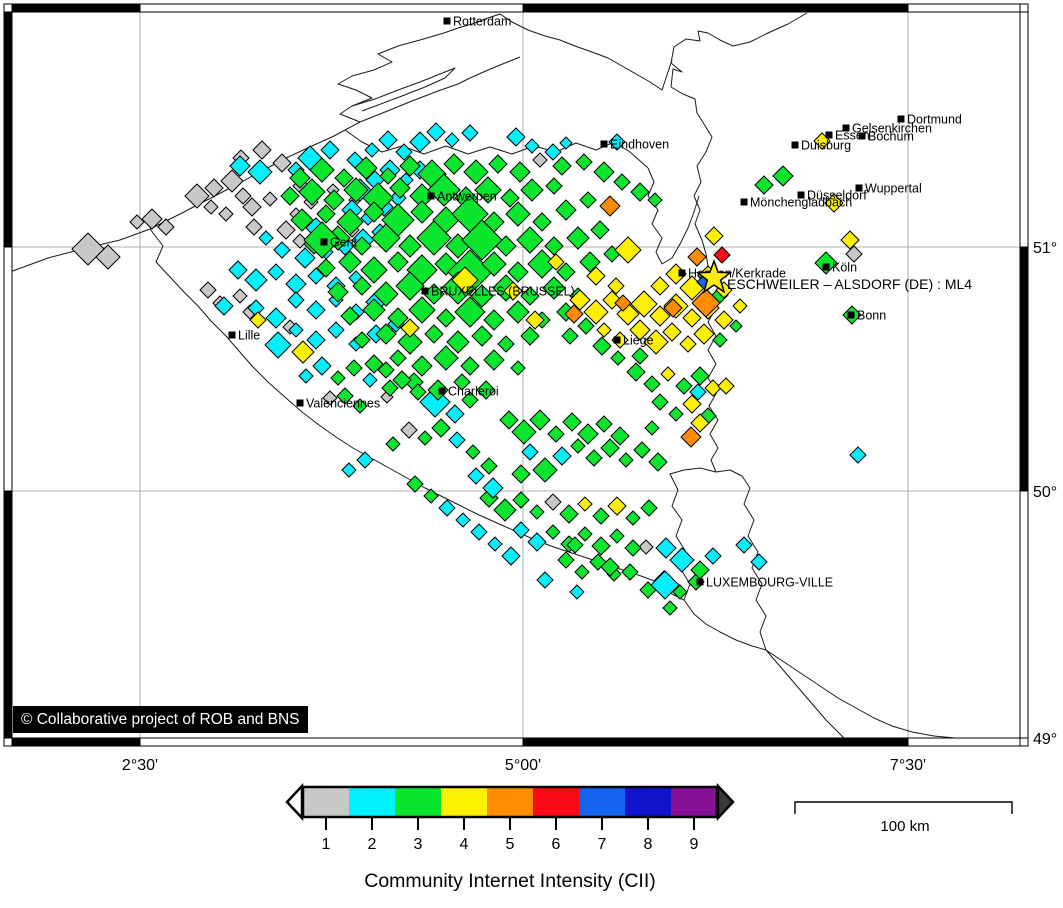 Image resolution: width=1063 pixels, height=908 pixels. What do you see at coordinates (294, 802) in the screenshot?
I see `legend-left-arrow-icon` at bounding box center [294, 802].